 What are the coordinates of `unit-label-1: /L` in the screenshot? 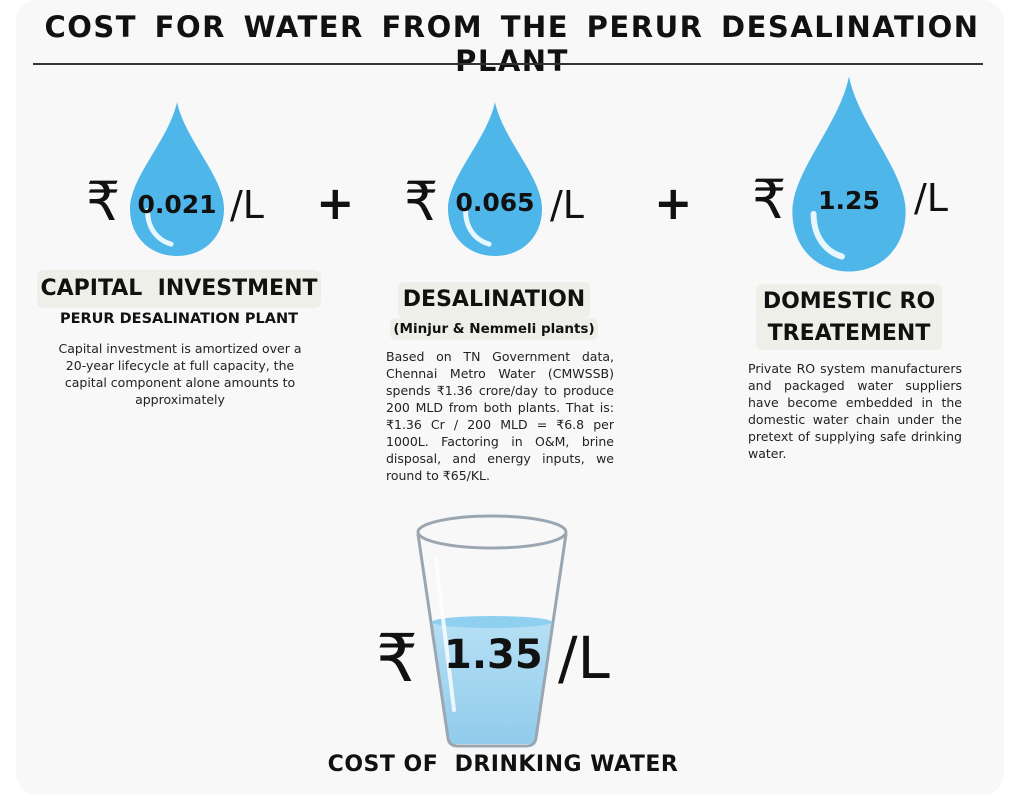 It's located at (247, 205).